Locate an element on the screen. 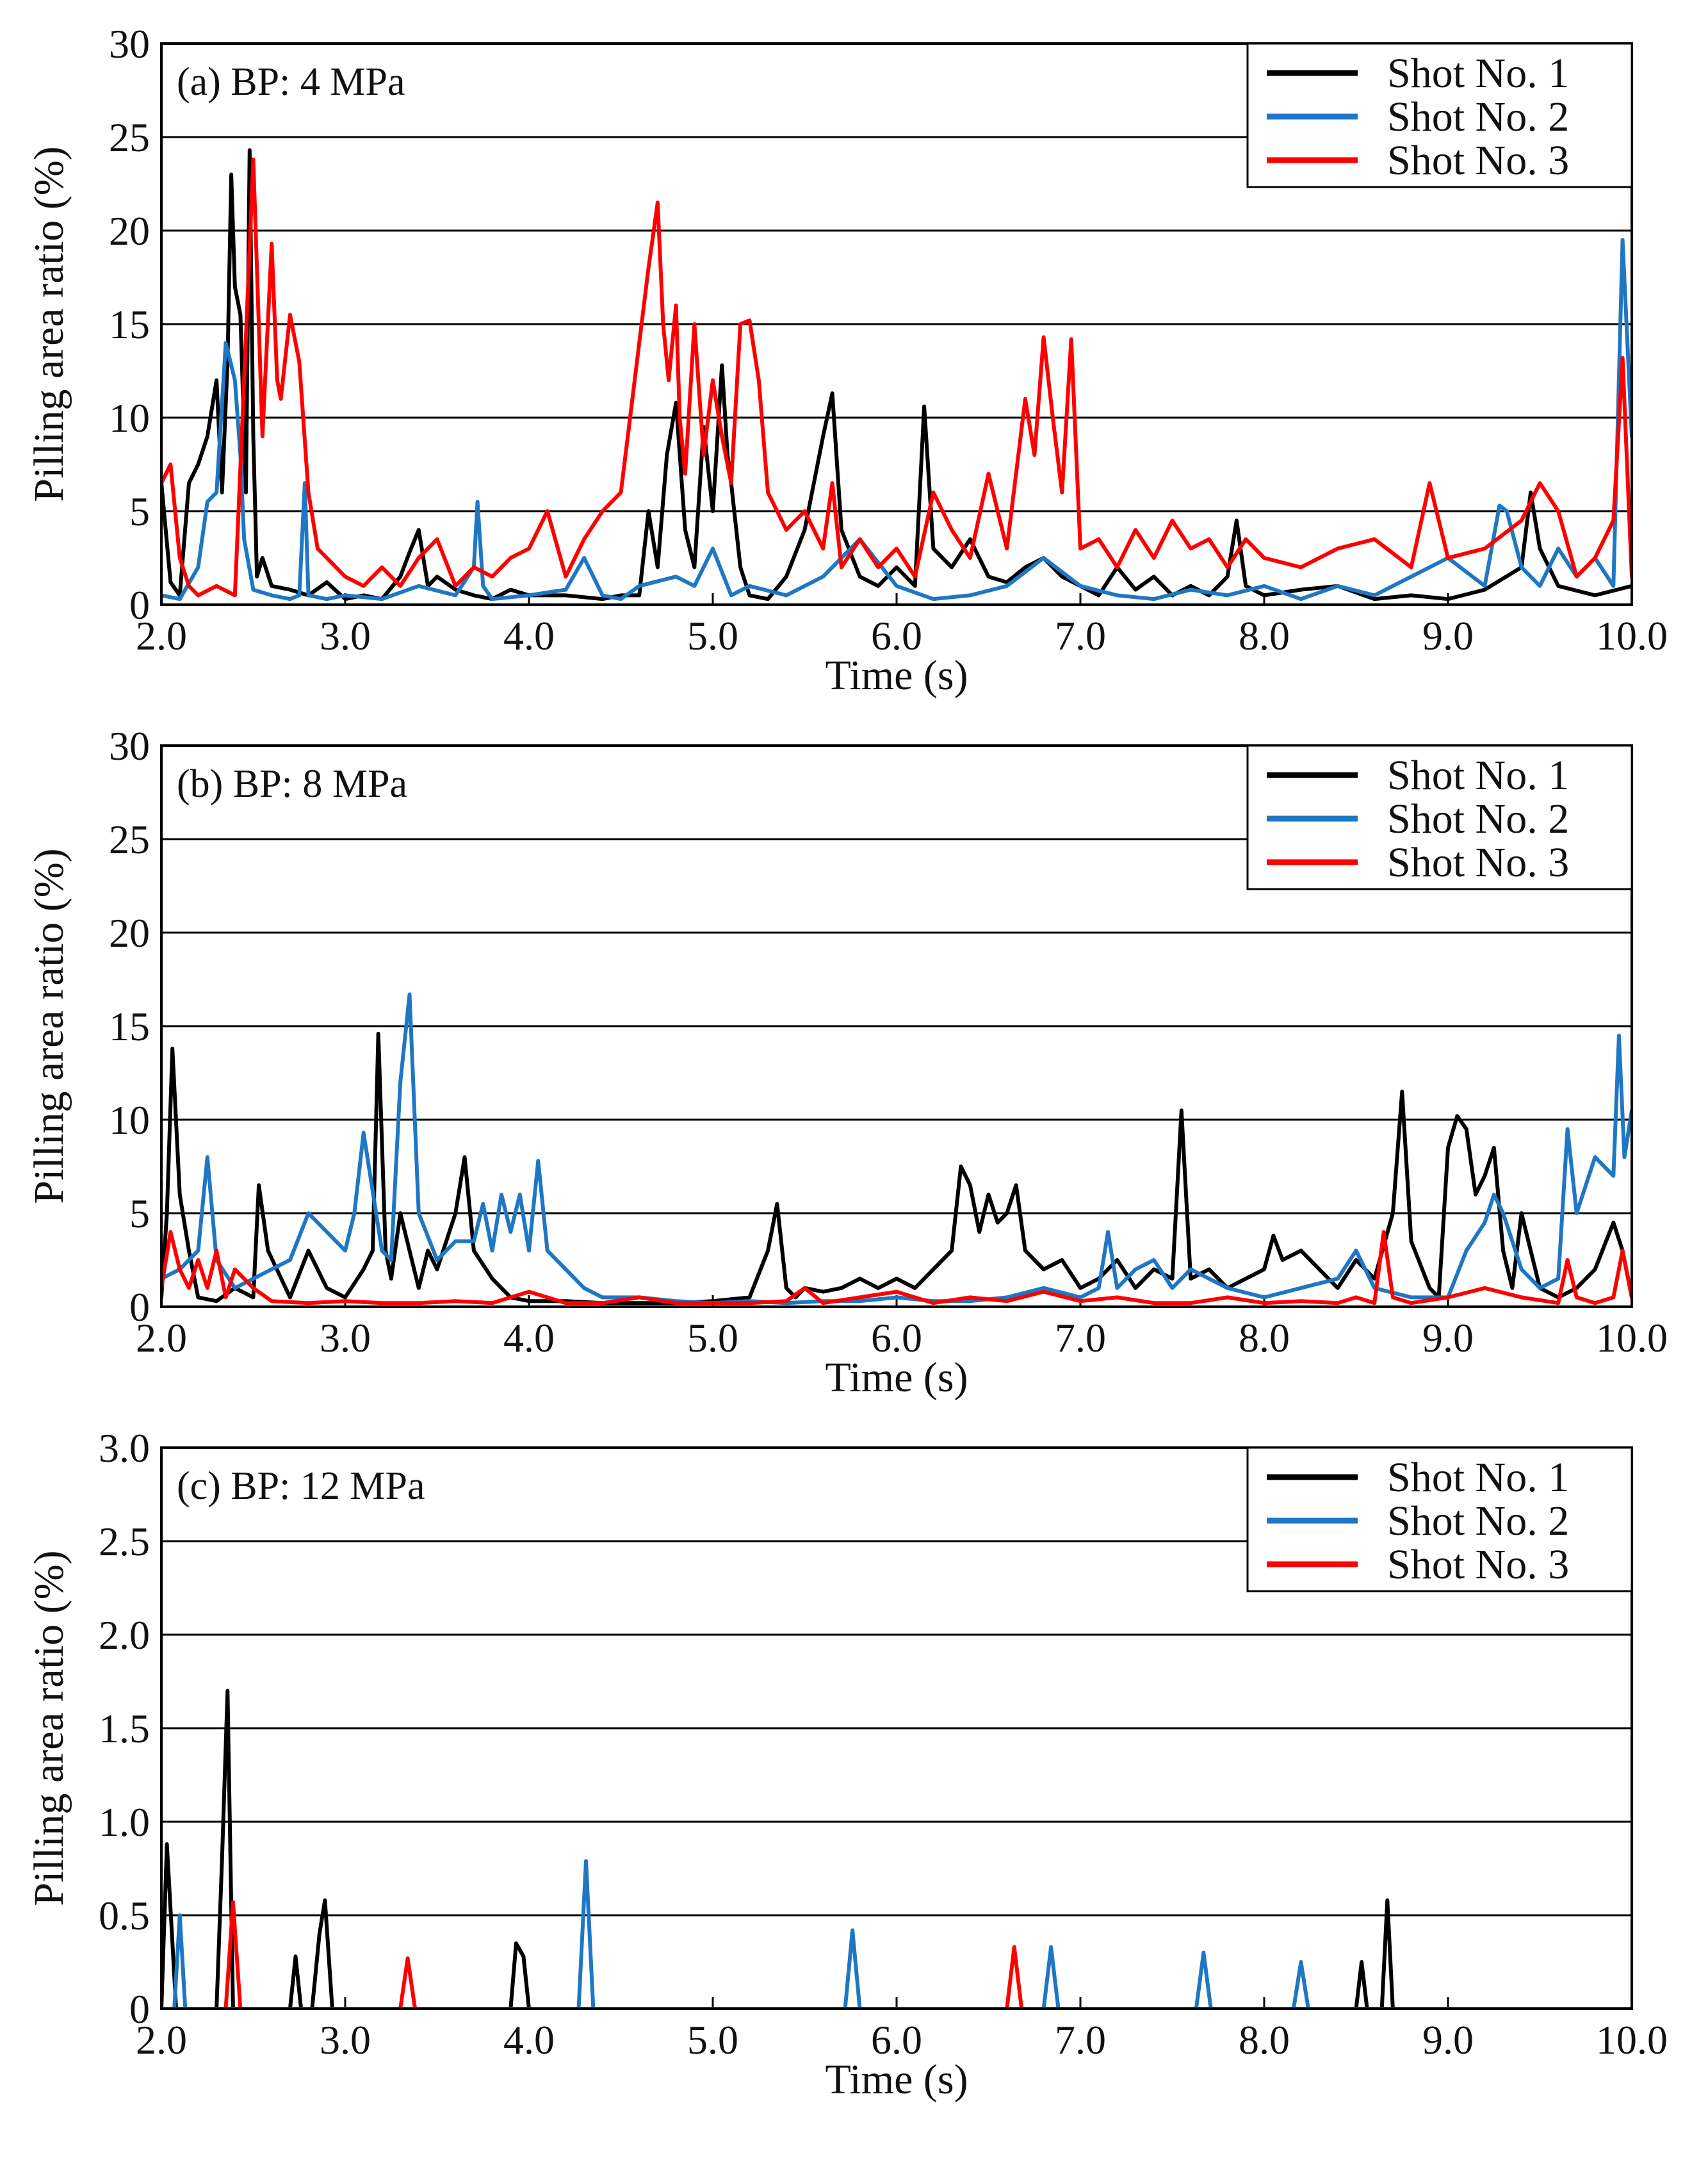  y-tick-label: 2.0 is located at coordinates (125, 1635).